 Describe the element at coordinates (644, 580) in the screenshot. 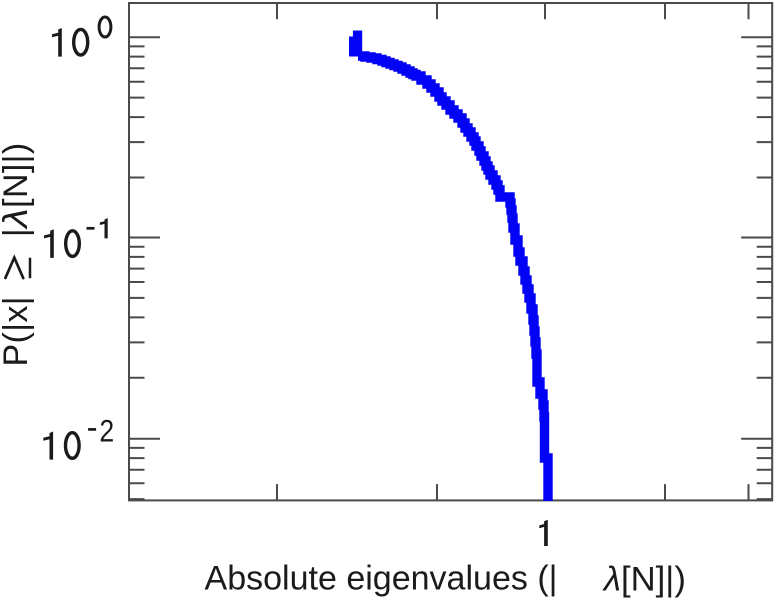

I see `svg-text: λ[N]|)` at that location.